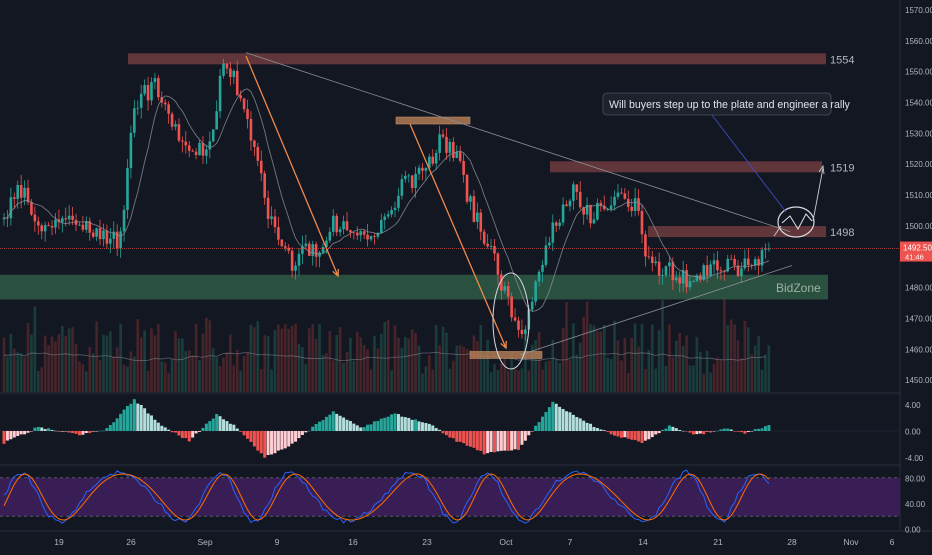  What do you see at coordinates (796, 222) in the screenshot?
I see `target-circle` at bounding box center [796, 222].